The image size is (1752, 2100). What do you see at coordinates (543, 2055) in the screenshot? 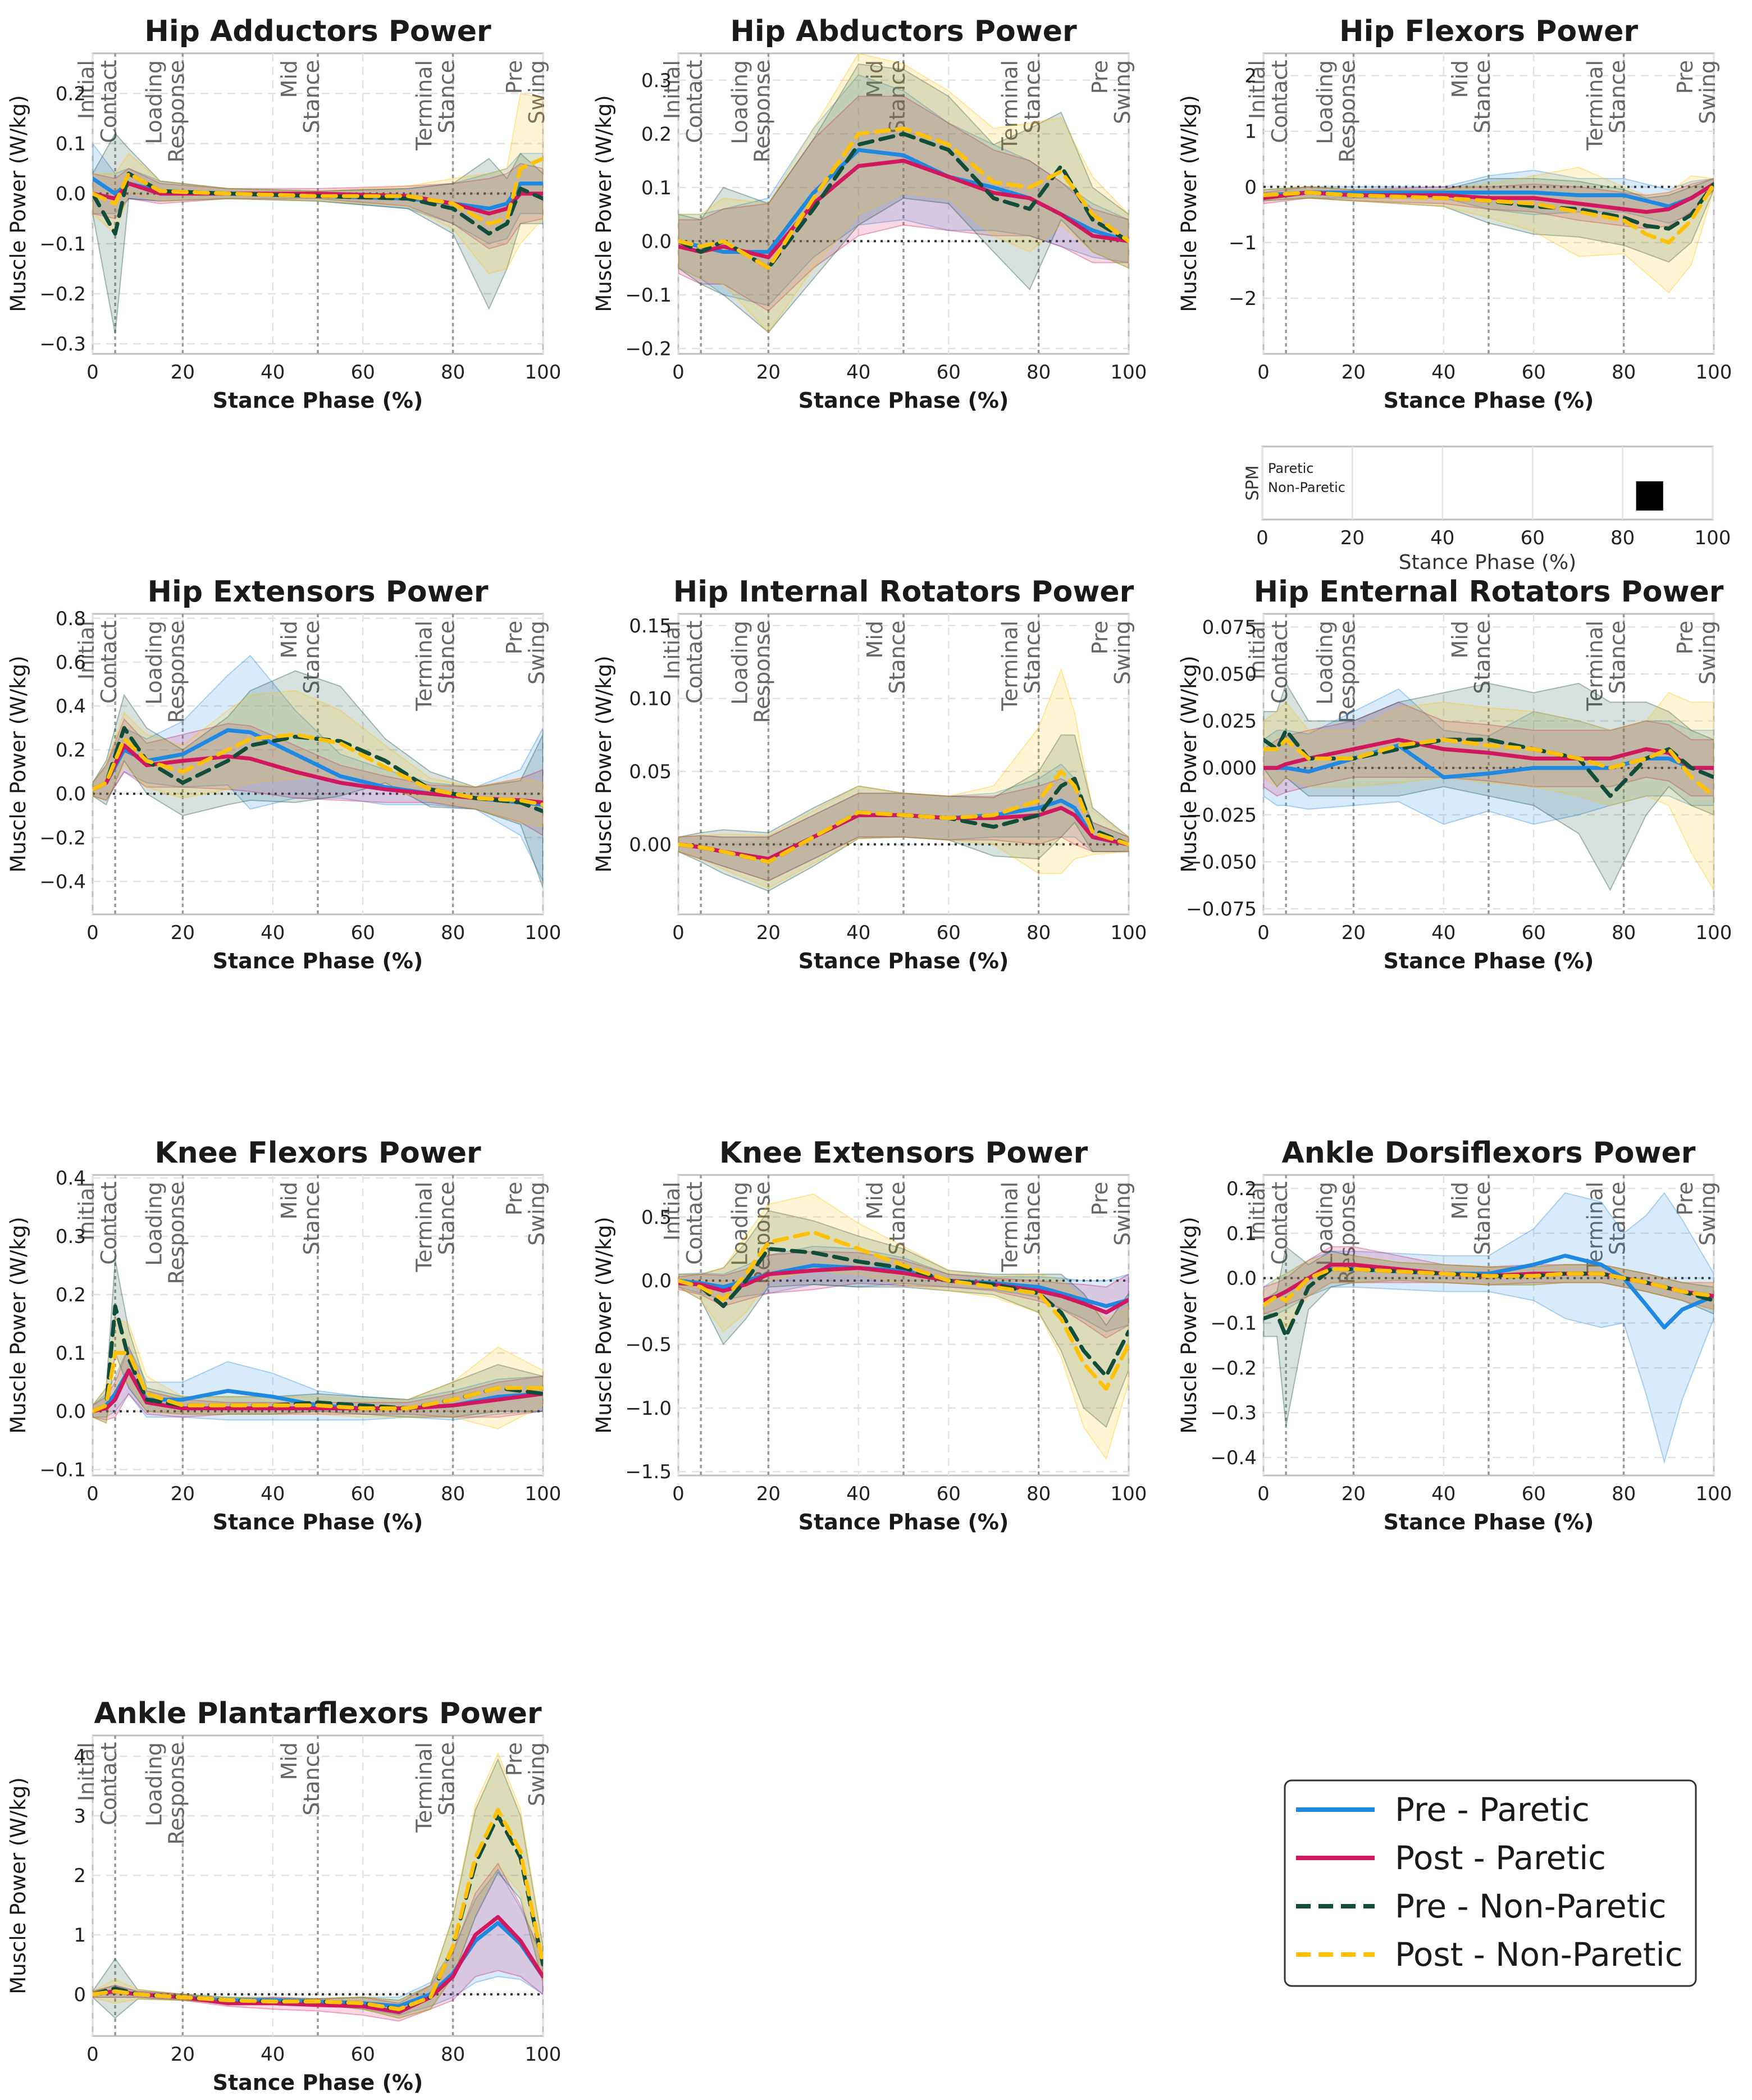
I see `x-tick-label: 100` at bounding box center [543, 2055].